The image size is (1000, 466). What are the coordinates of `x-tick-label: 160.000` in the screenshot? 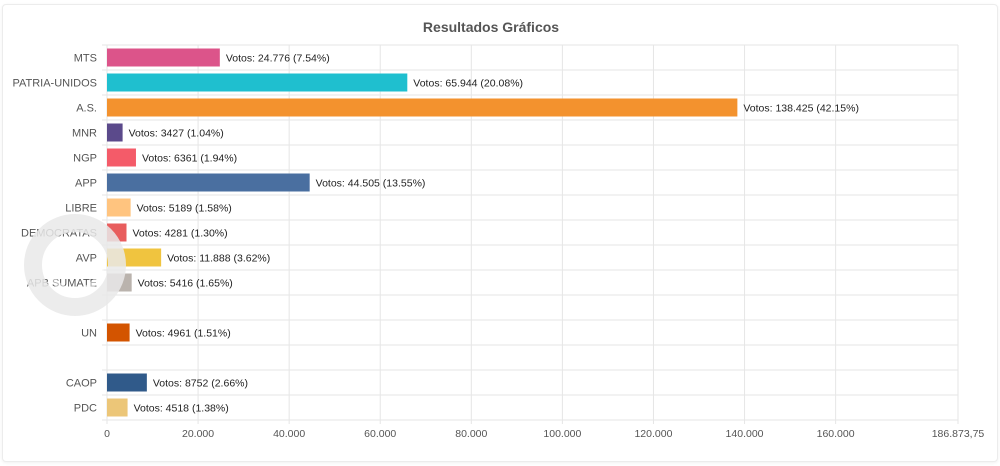 It's located at (836, 434).